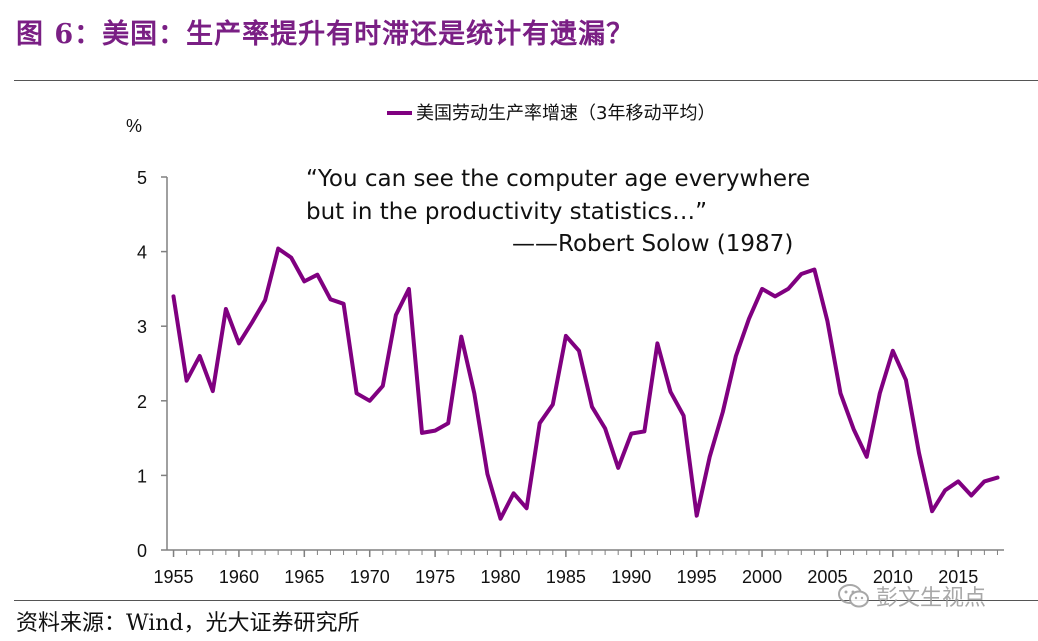  Describe the element at coordinates (526, 600) in the screenshot. I see `bottom-divider` at that location.